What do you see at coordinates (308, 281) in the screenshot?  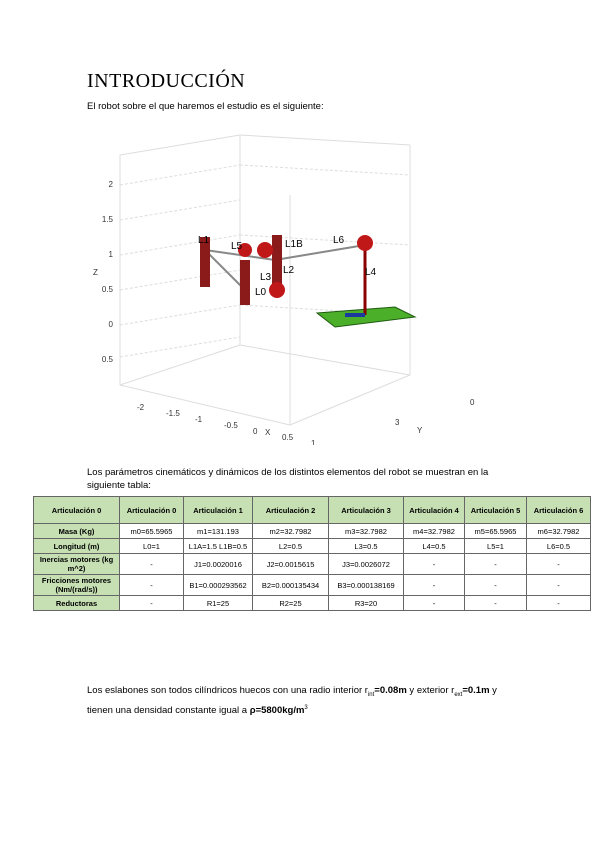 I see `robot` at bounding box center [308, 281].